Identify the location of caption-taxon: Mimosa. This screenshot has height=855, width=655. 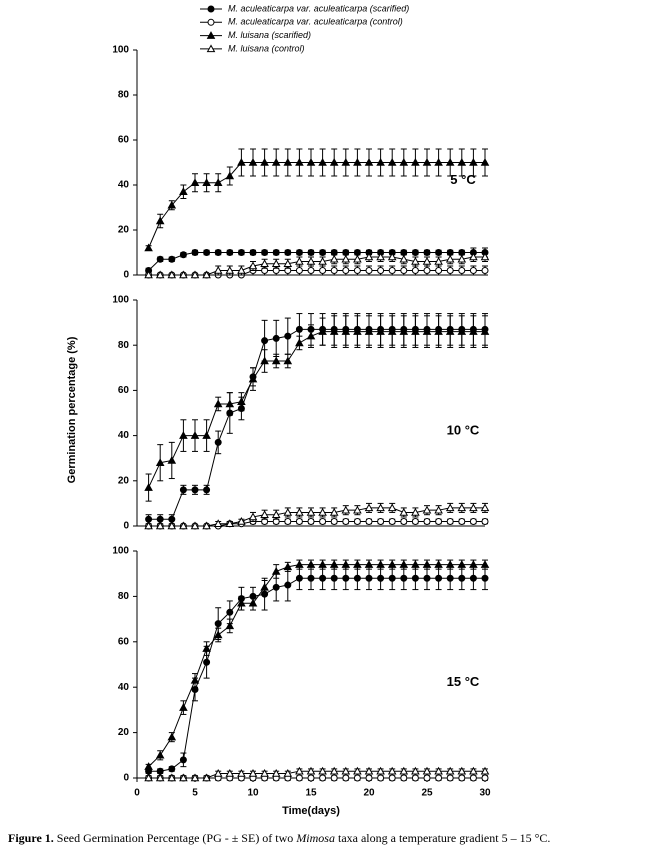
(315, 838).